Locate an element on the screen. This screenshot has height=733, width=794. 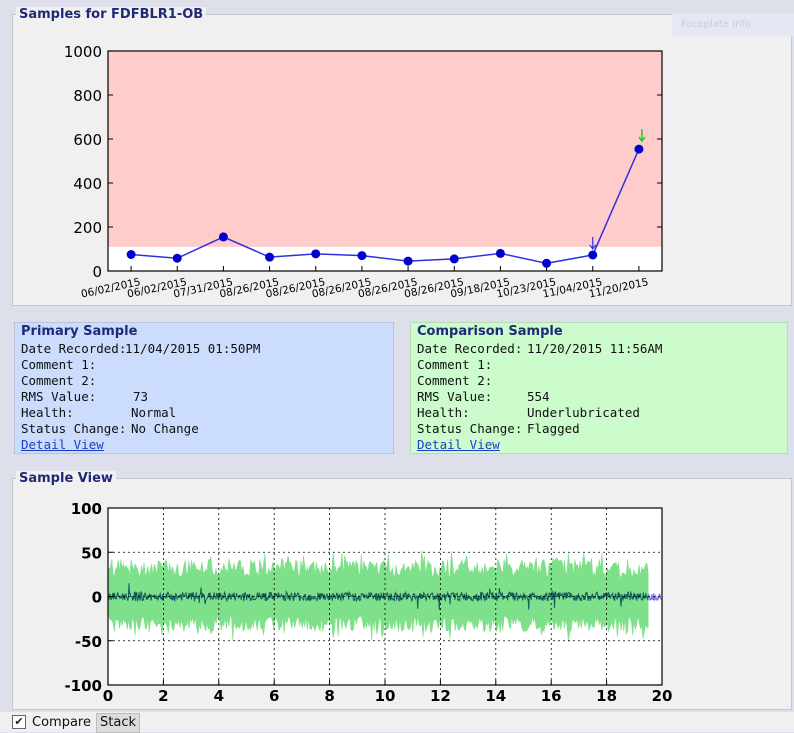
primary-rms-label: RMS Value: is located at coordinates (59, 396).